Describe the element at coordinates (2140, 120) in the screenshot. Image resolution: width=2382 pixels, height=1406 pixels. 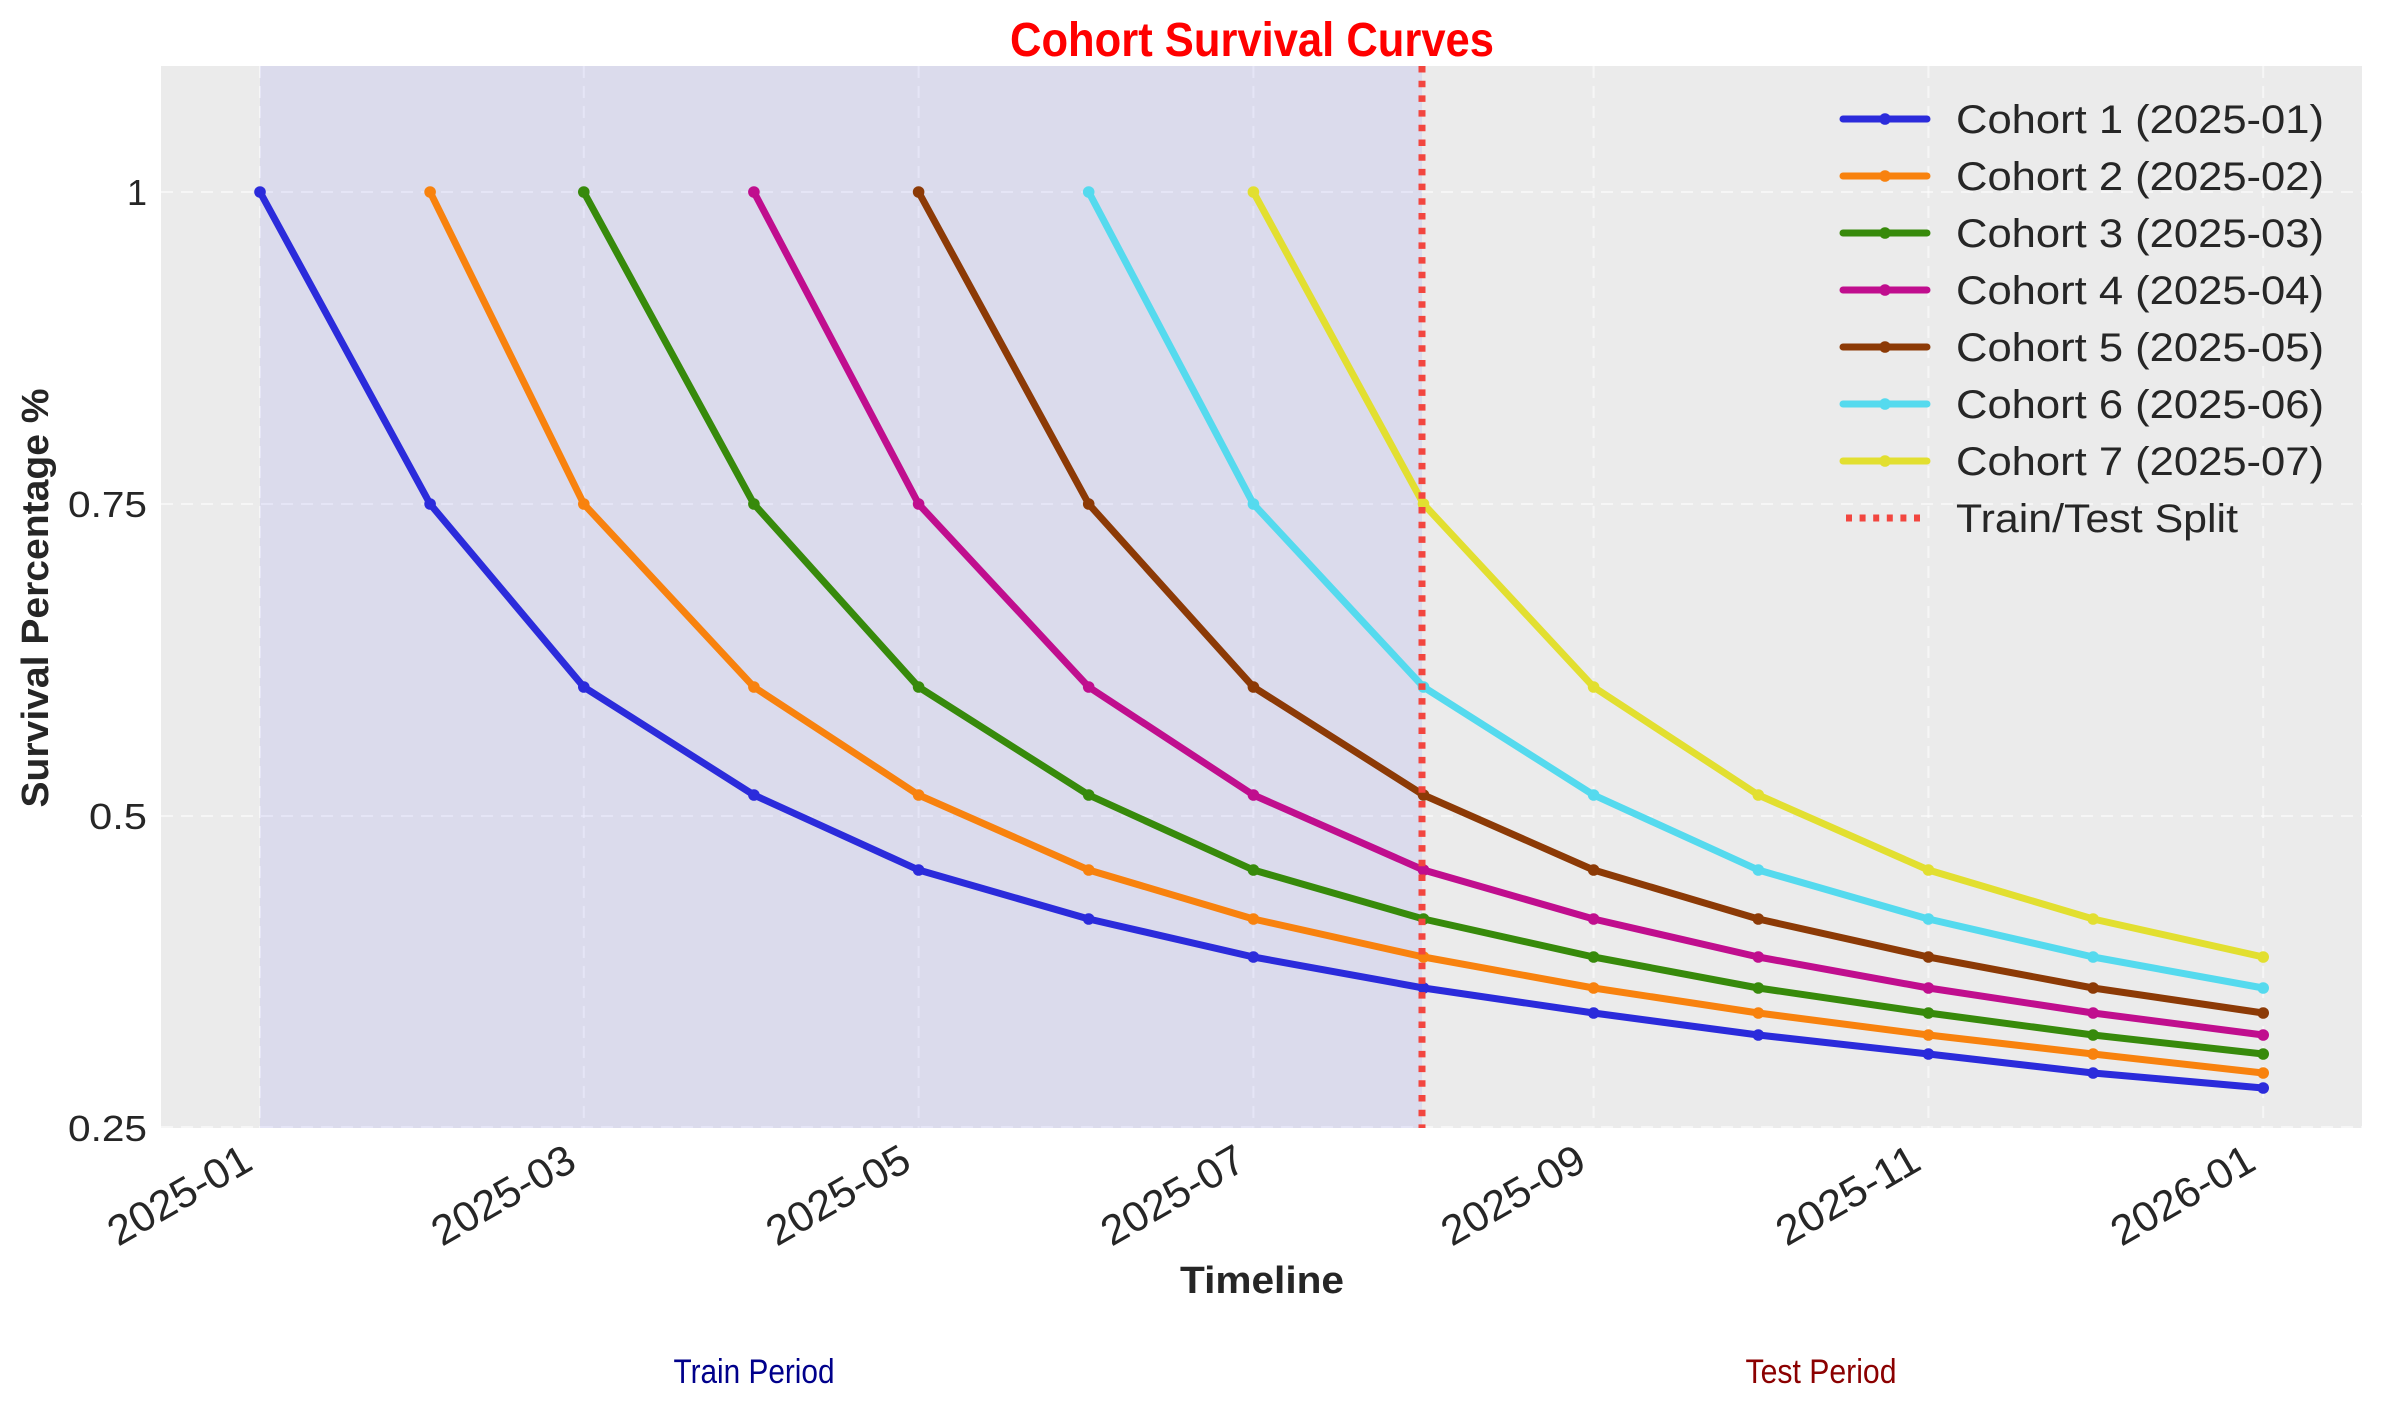
I see `svg-text: Cohort 1 (2025-01)` at that location.